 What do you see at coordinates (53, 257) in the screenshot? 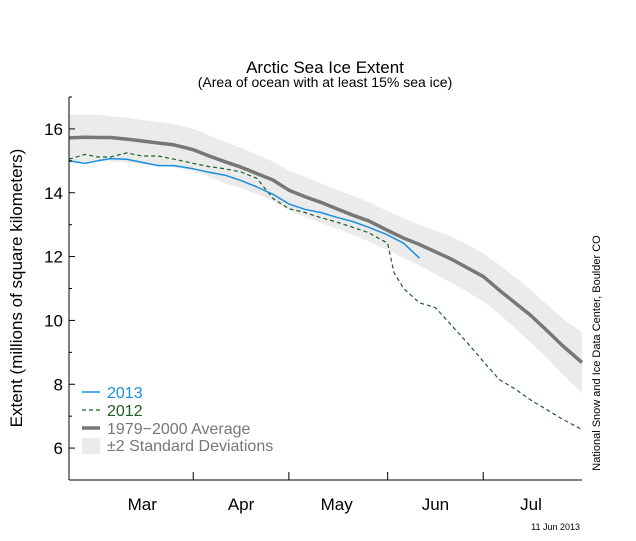
I see `y-tick-label: 12` at bounding box center [53, 257].